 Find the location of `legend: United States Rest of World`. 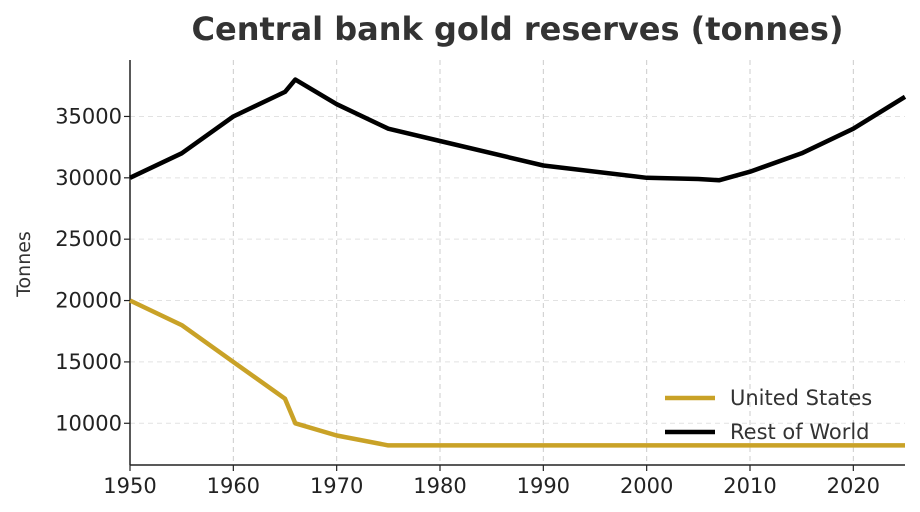

legend: United States Rest of World is located at coordinates (768, 415).